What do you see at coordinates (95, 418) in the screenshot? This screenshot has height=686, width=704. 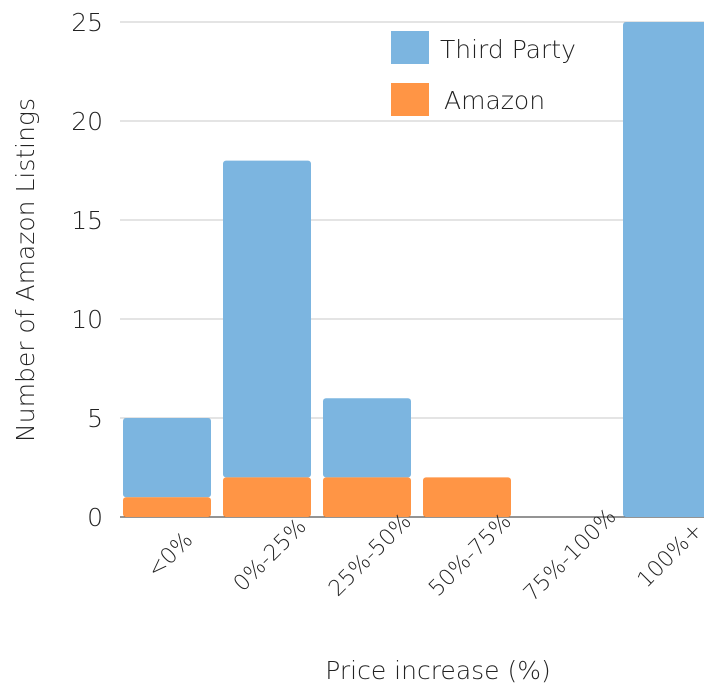 I see `y-tick-label: 5` at bounding box center [95, 418].